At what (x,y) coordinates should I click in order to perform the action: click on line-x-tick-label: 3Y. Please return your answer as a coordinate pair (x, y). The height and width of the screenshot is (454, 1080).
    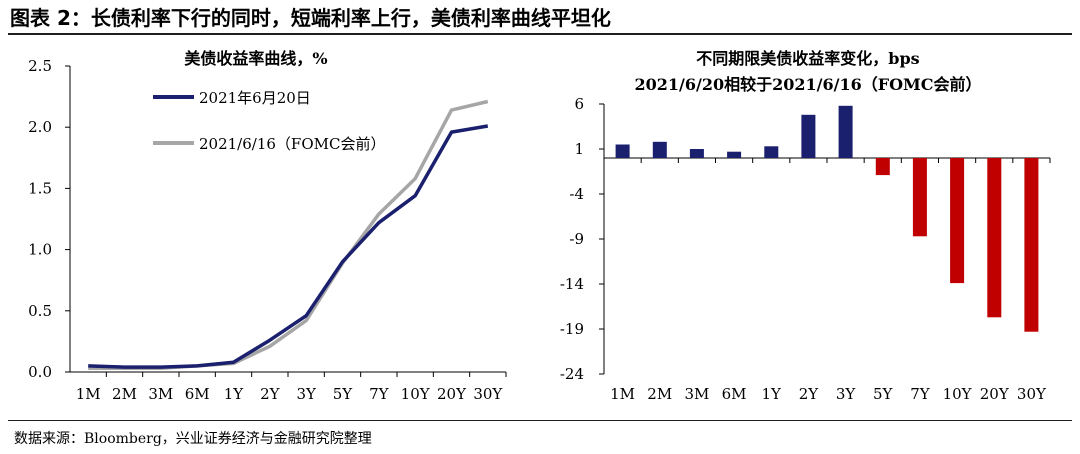
    Looking at the image, I should click on (306, 394).